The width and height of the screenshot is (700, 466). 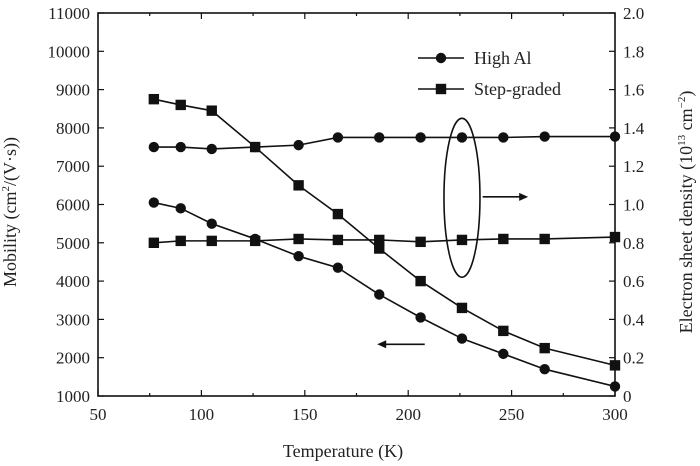 I want to click on y-right-title-post: ), so click(x=686, y=94).